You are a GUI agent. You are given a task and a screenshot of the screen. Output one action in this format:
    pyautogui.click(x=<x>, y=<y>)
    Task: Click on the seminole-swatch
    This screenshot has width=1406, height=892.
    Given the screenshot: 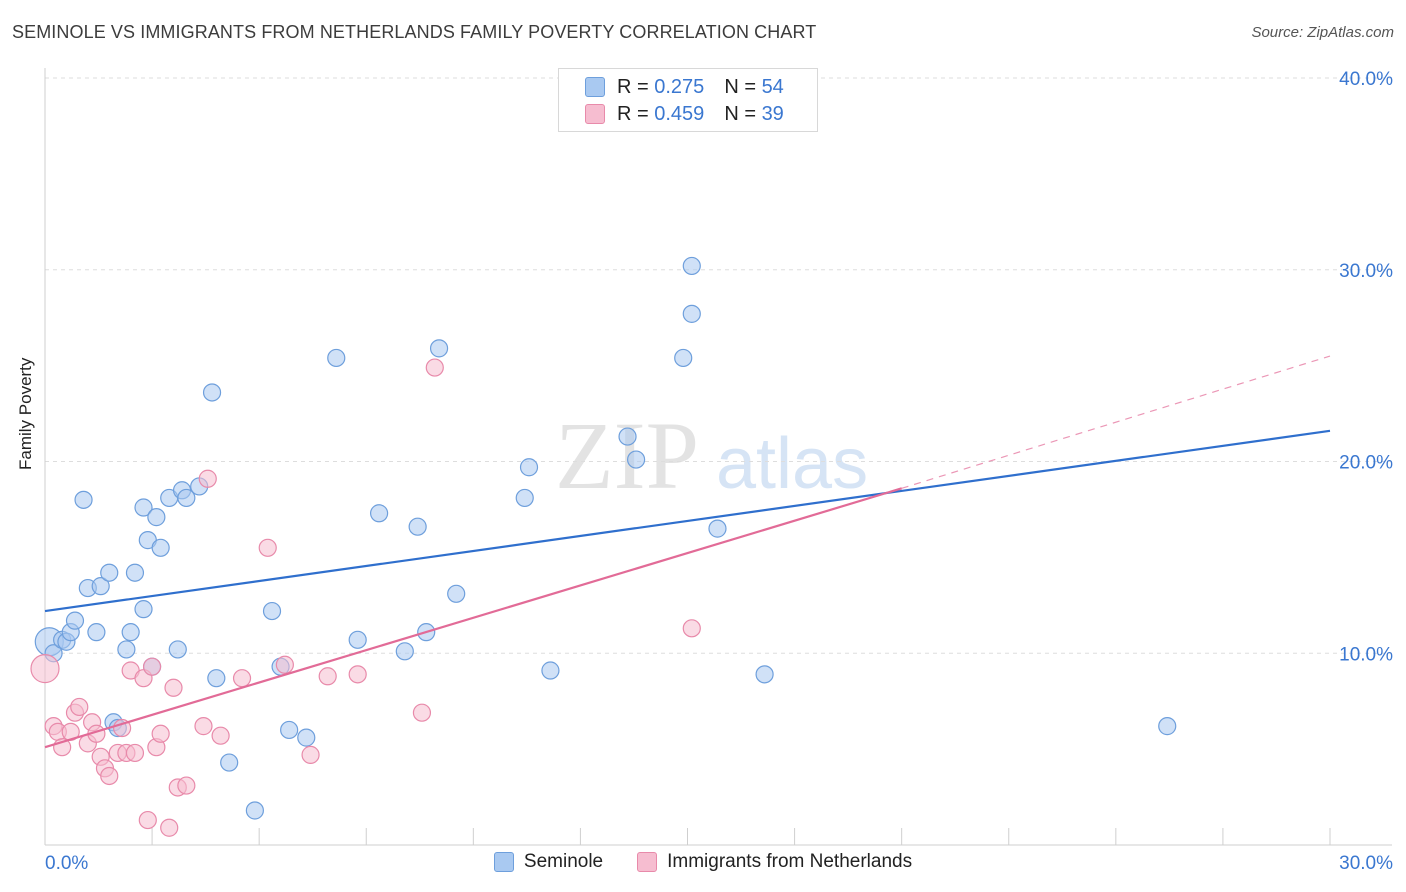 What is the action you would take?
    pyautogui.click(x=595, y=87)
    